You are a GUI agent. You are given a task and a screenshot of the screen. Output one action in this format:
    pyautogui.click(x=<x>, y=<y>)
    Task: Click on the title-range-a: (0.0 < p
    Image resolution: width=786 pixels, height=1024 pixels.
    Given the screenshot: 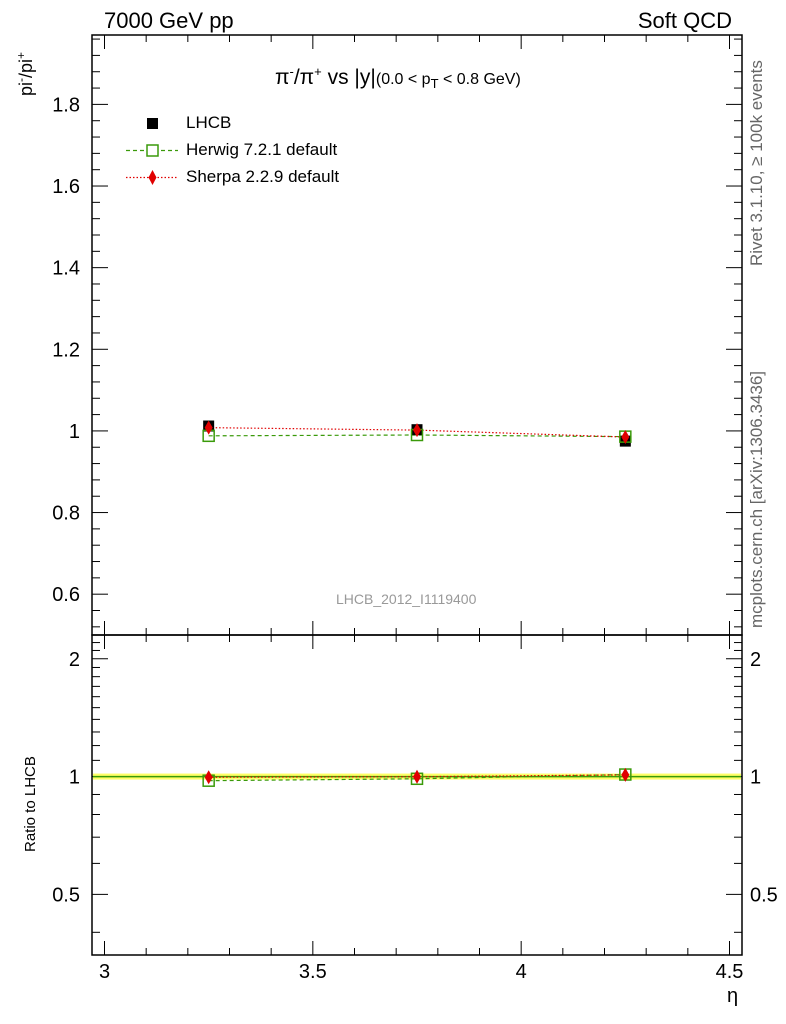 What is the action you would take?
    pyautogui.click(x=403, y=79)
    